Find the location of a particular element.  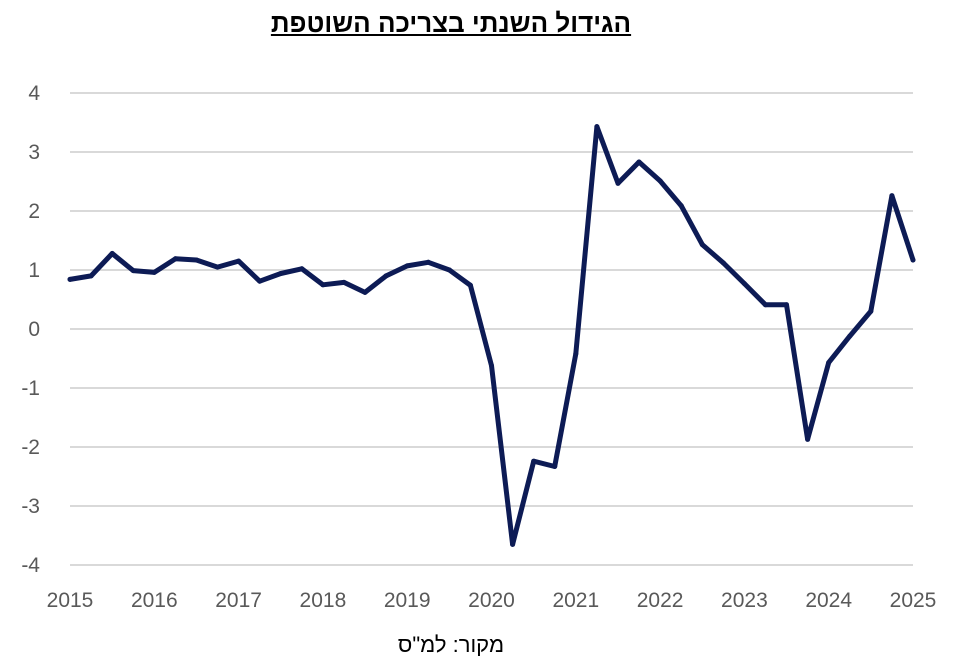

x-tick-label: 2015 is located at coordinates (70, 600).